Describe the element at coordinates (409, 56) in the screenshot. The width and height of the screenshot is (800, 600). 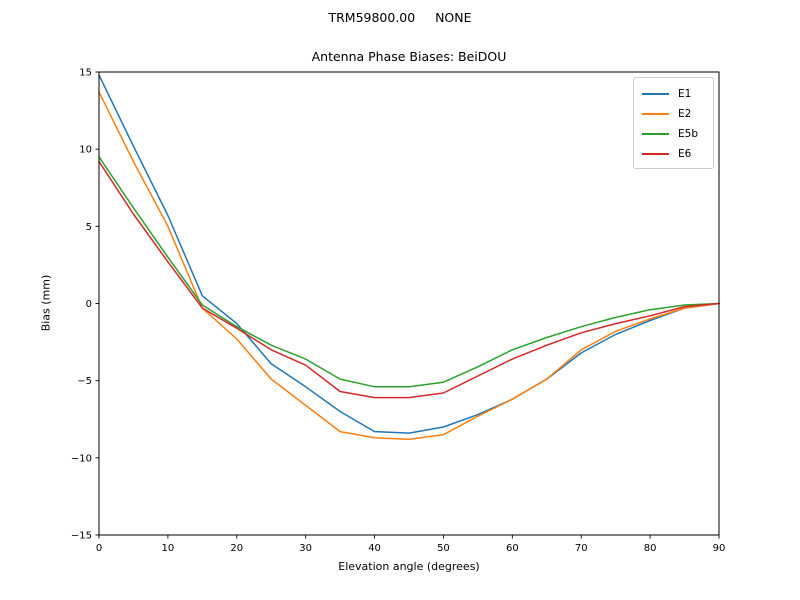
I see `axes-title: Antenna Phase Biases: BeiDOU` at that location.